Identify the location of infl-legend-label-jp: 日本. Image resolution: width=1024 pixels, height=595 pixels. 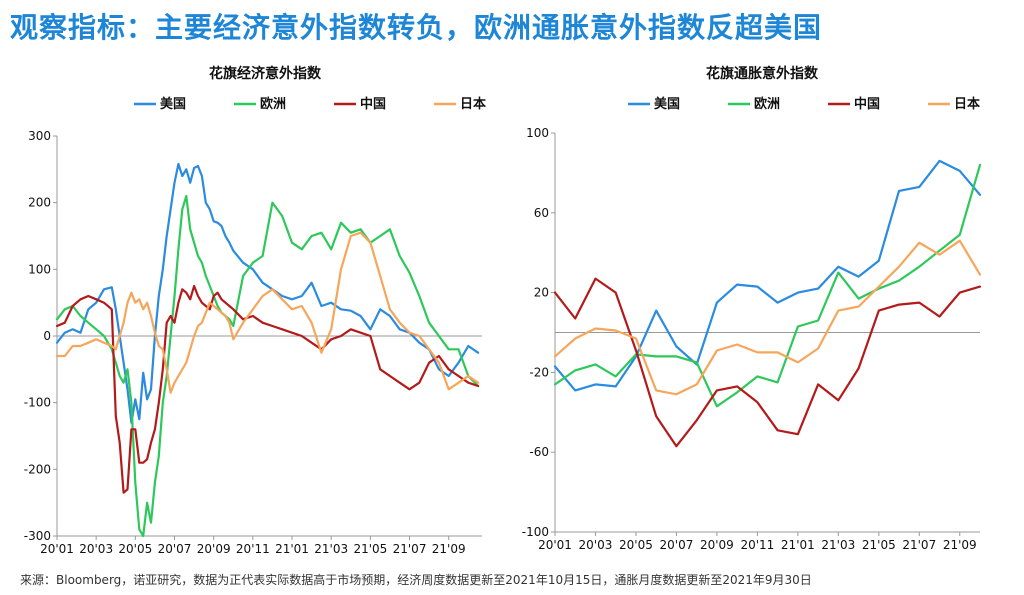
(967, 104).